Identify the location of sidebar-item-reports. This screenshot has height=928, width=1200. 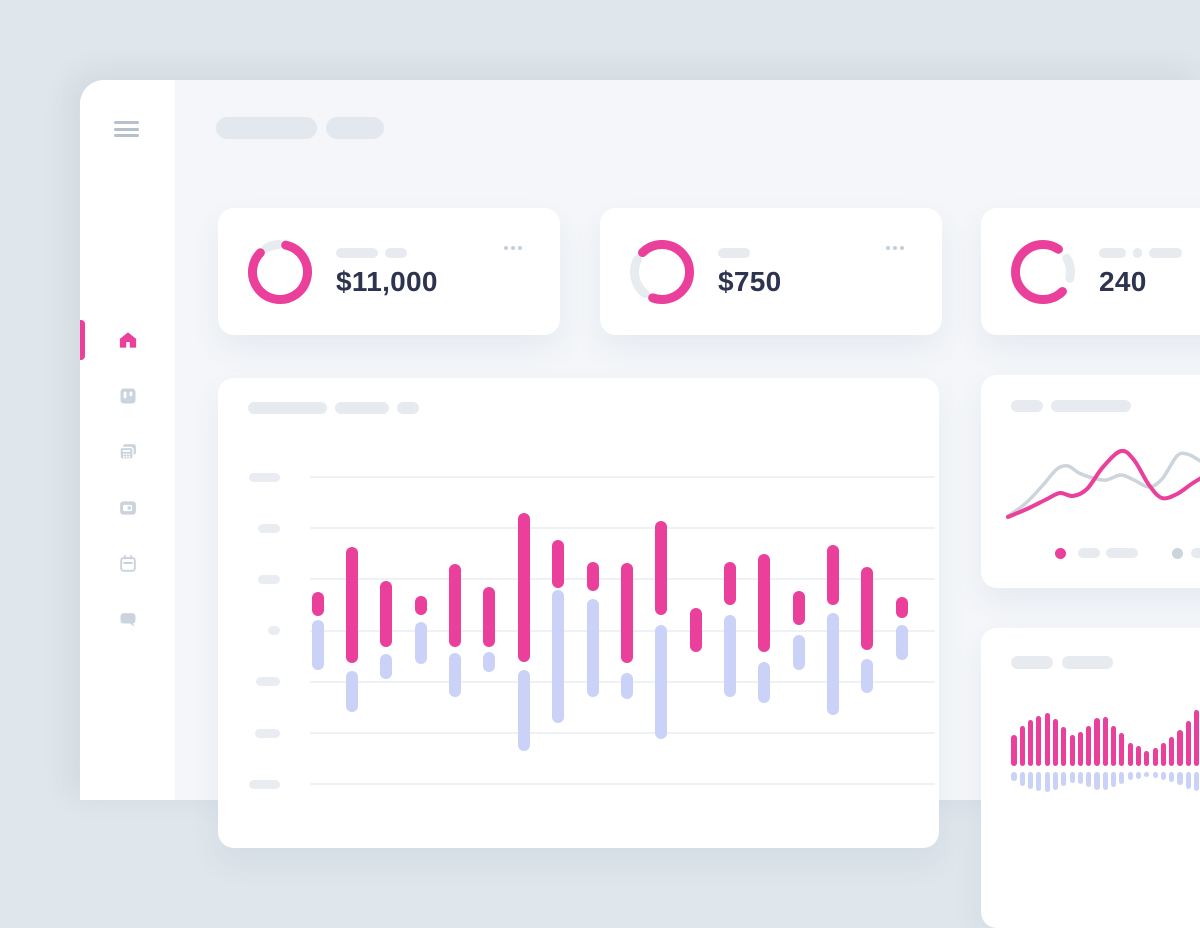
(127, 452).